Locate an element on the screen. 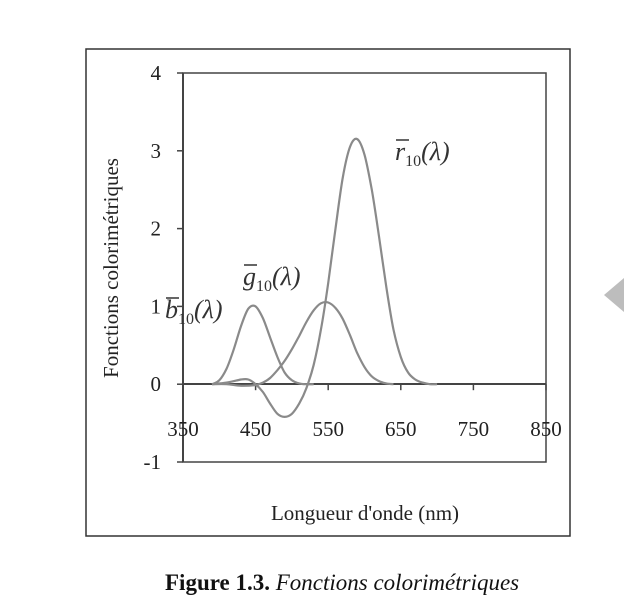 The height and width of the screenshot is (614, 626). figure-label: Figure 1.3. is located at coordinates (217, 582).